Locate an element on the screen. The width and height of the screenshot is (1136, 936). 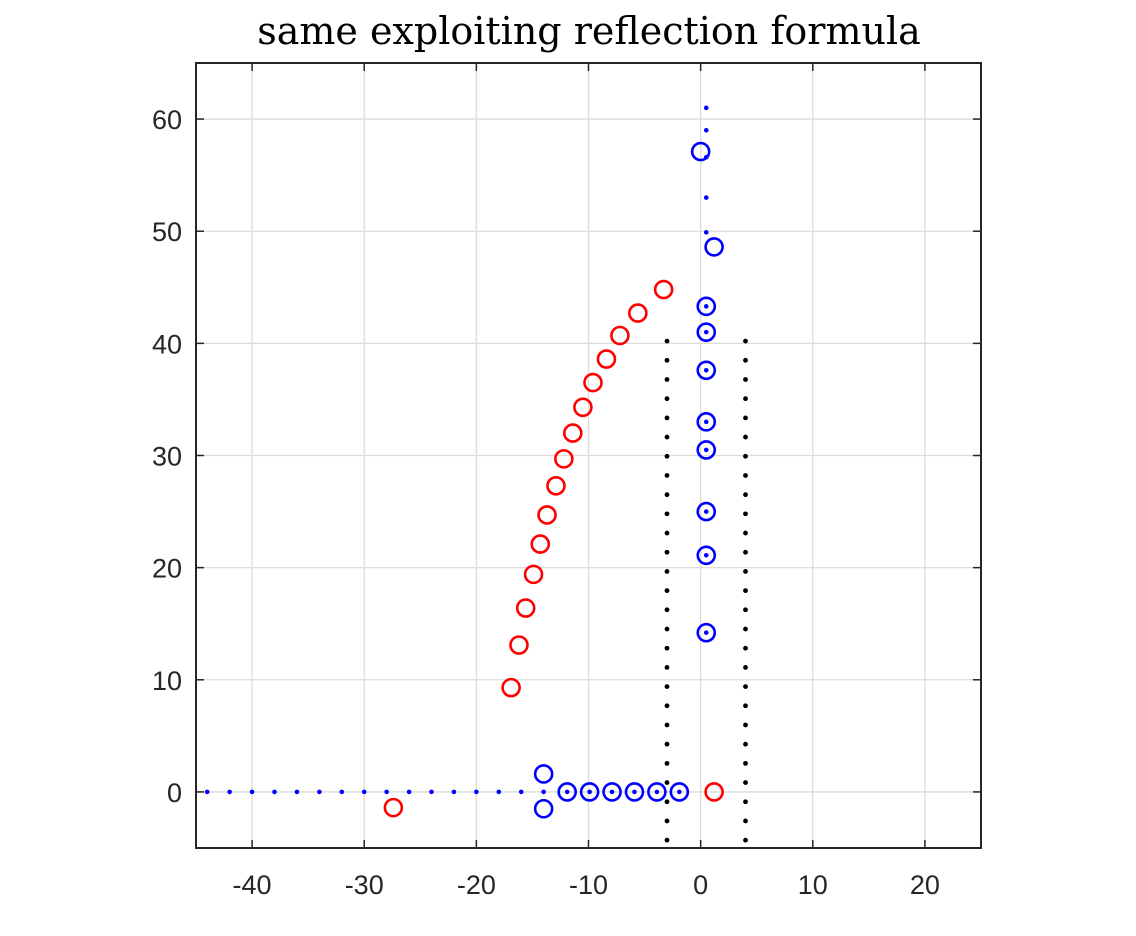
x-tick-label: 0 is located at coordinates (700, 885).